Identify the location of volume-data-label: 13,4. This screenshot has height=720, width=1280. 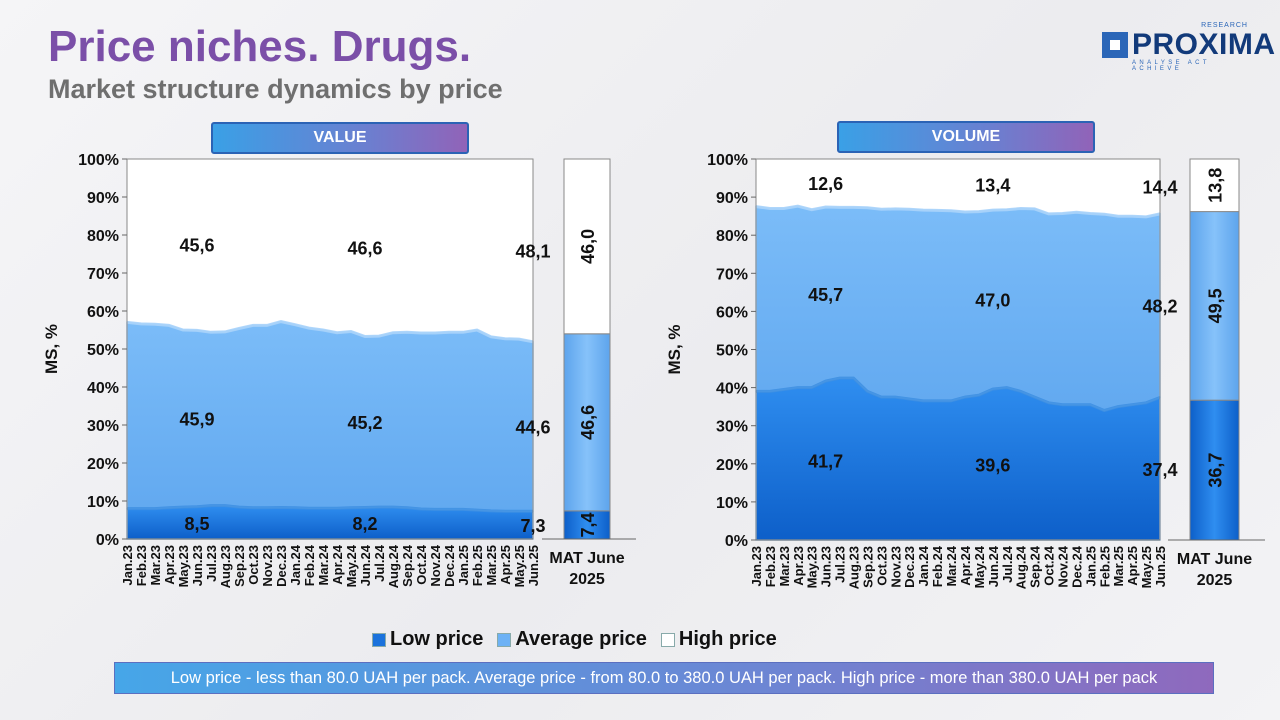
(992, 186).